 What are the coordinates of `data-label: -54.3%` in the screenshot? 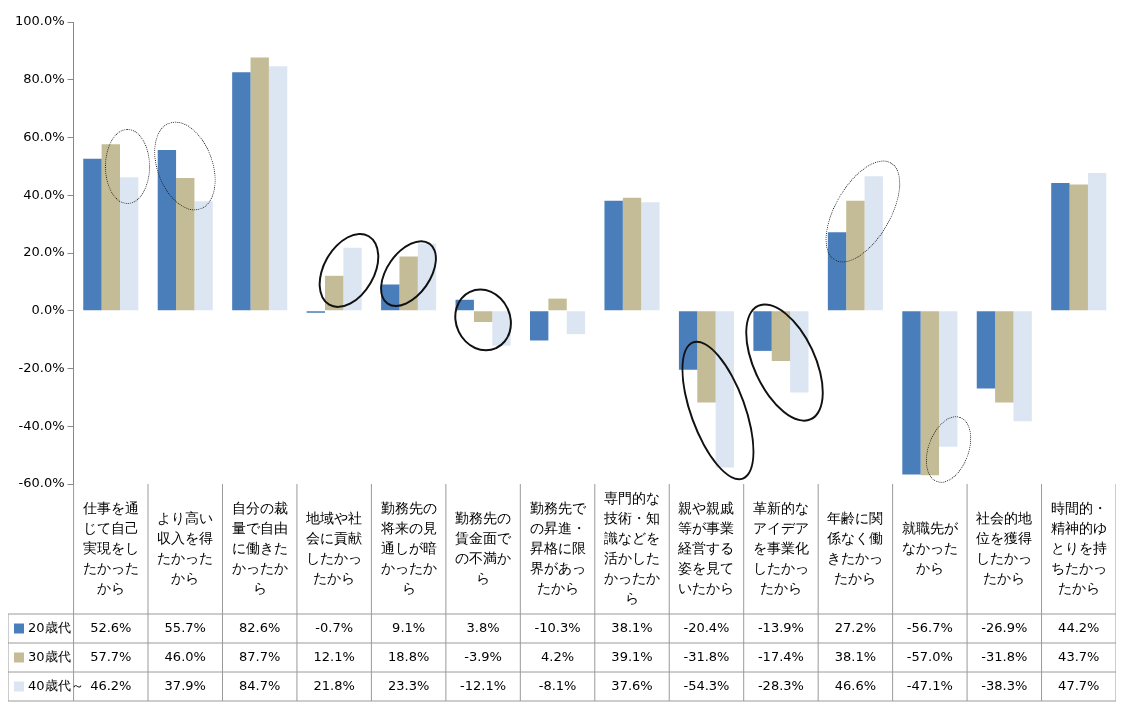 It's located at (706, 685).